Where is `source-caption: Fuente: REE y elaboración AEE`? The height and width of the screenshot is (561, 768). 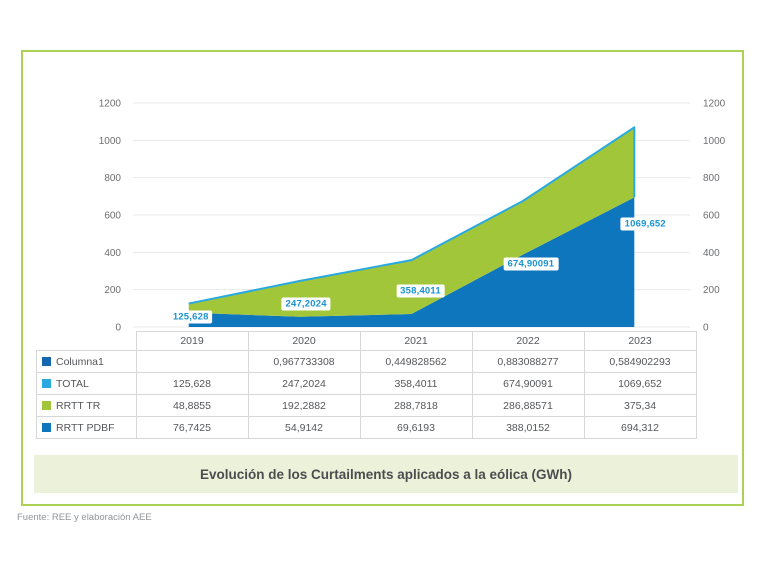
source-caption: Fuente: REE y elaboración AEE is located at coordinates (84, 517).